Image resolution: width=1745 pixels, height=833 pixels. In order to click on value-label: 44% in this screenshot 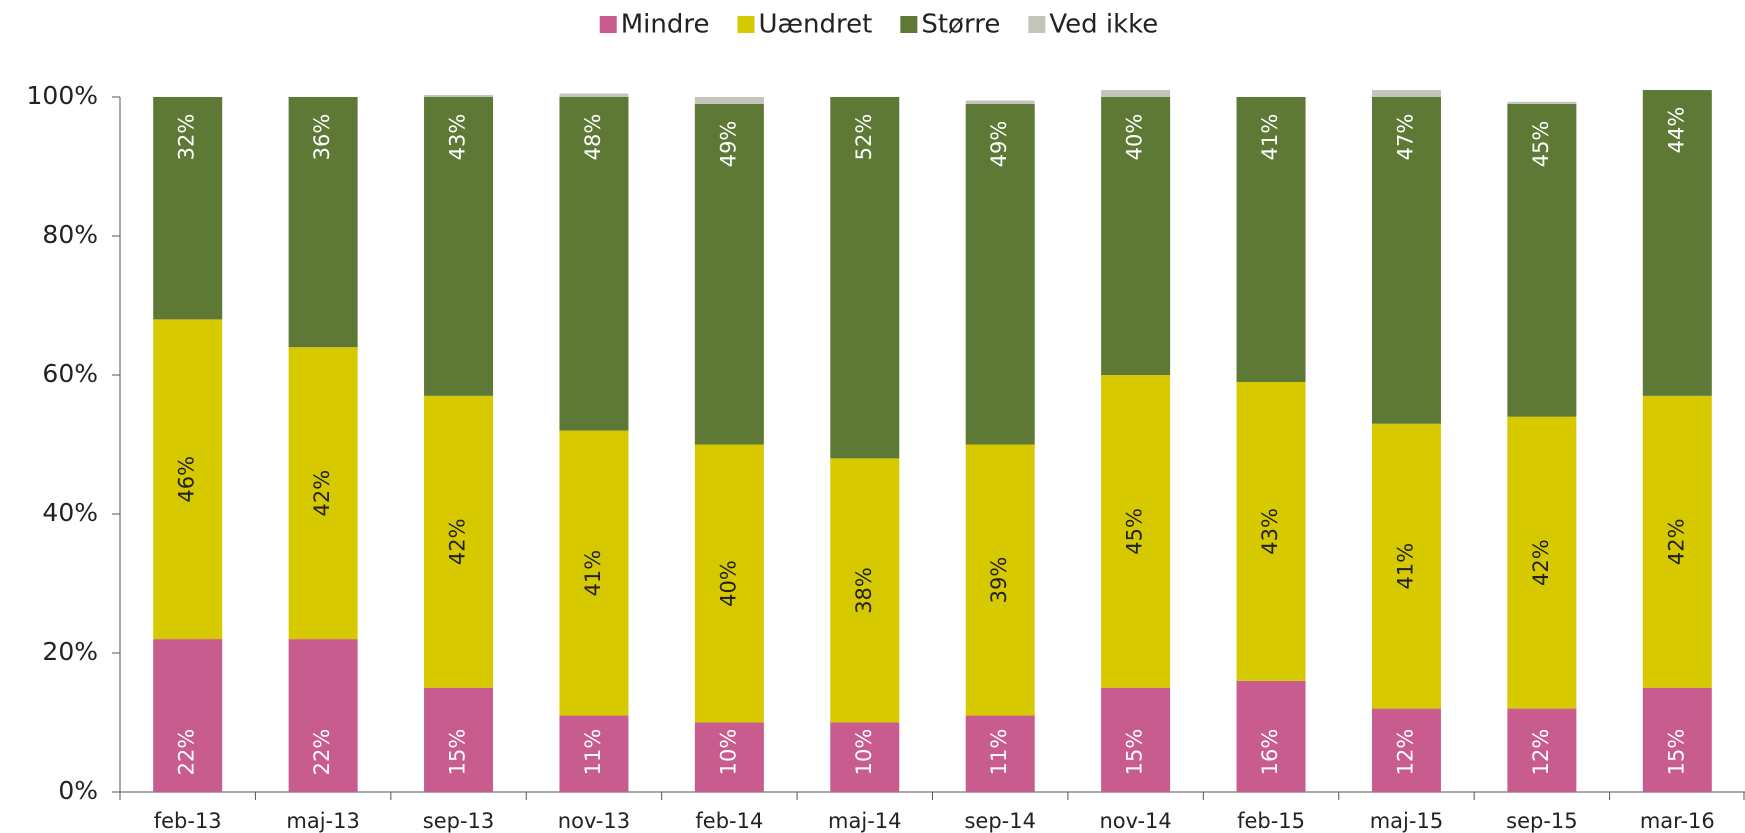, I will do `click(1676, 130)`.